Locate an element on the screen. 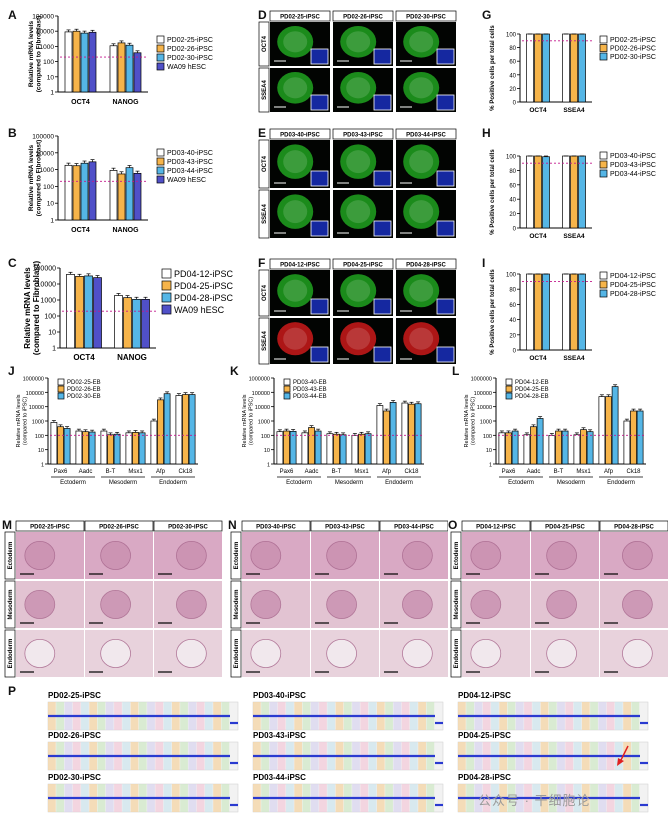  panel-label: N is located at coordinates (232, 525).